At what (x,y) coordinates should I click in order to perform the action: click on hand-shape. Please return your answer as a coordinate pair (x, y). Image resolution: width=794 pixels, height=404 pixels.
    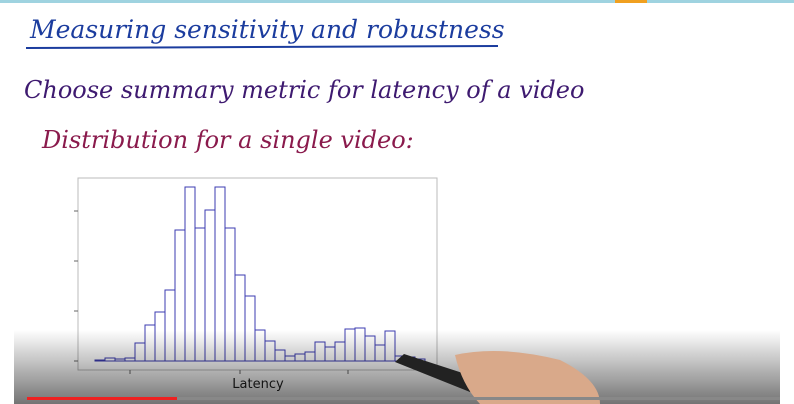
    Looking at the image, I should click on (527, 377).